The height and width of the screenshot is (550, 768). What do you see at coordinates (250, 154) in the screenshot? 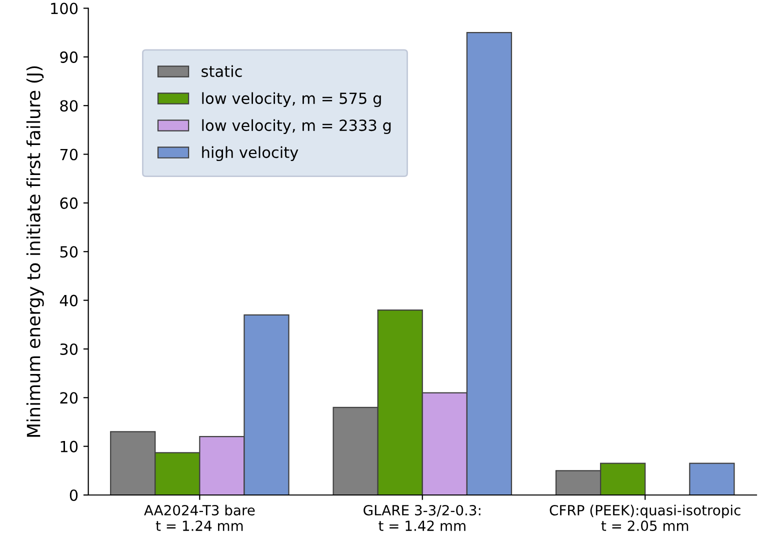
I see `legend-label: high velocity` at bounding box center [250, 154].